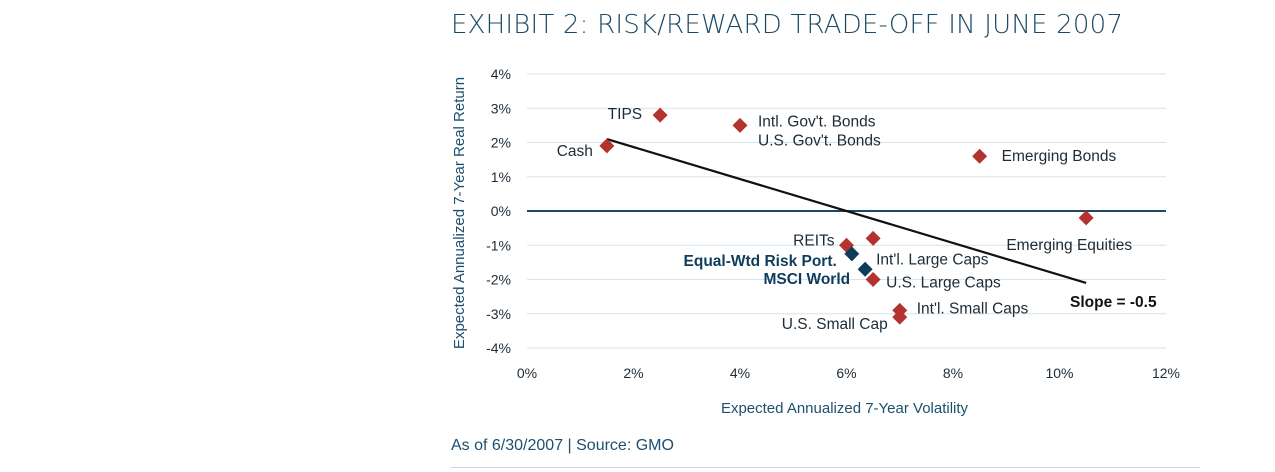  I want to click on x-tick-label: 4%, so click(740, 373).